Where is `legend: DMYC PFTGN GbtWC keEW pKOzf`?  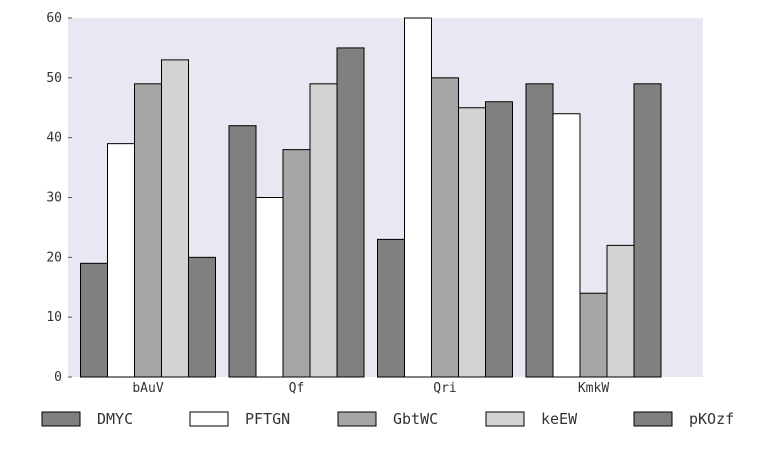
legend: DMYC PFTGN GbtWC keEW pKOzf is located at coordinates (387, 419).